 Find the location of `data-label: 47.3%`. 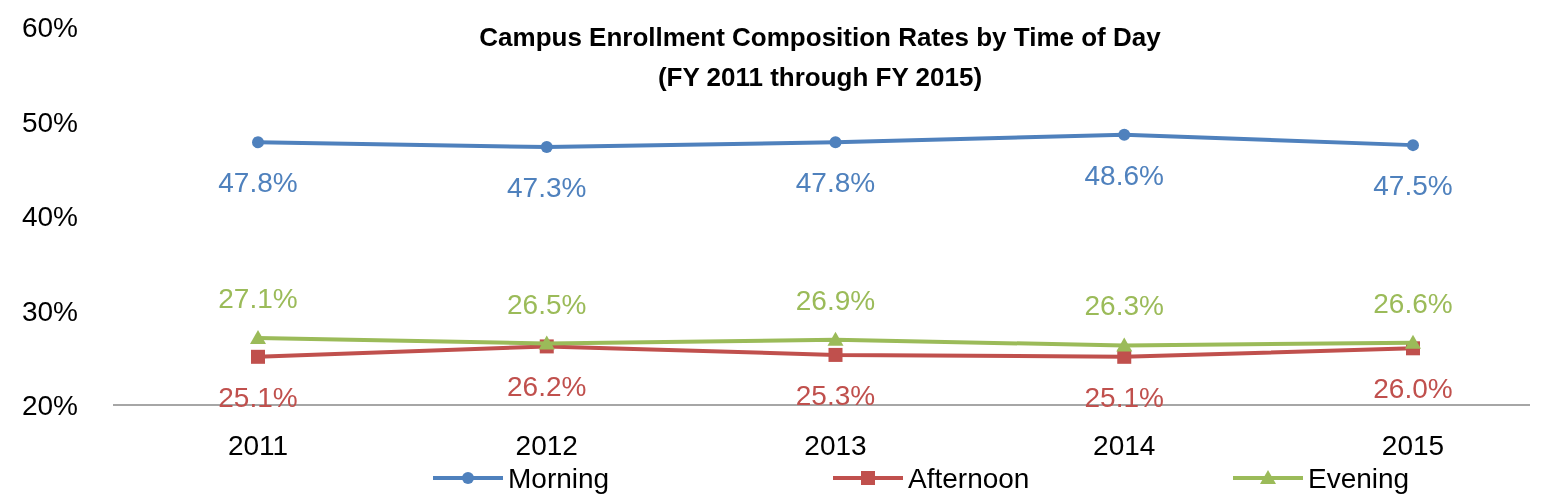

data-label: 47.3% is located at coordinates (547, 188).